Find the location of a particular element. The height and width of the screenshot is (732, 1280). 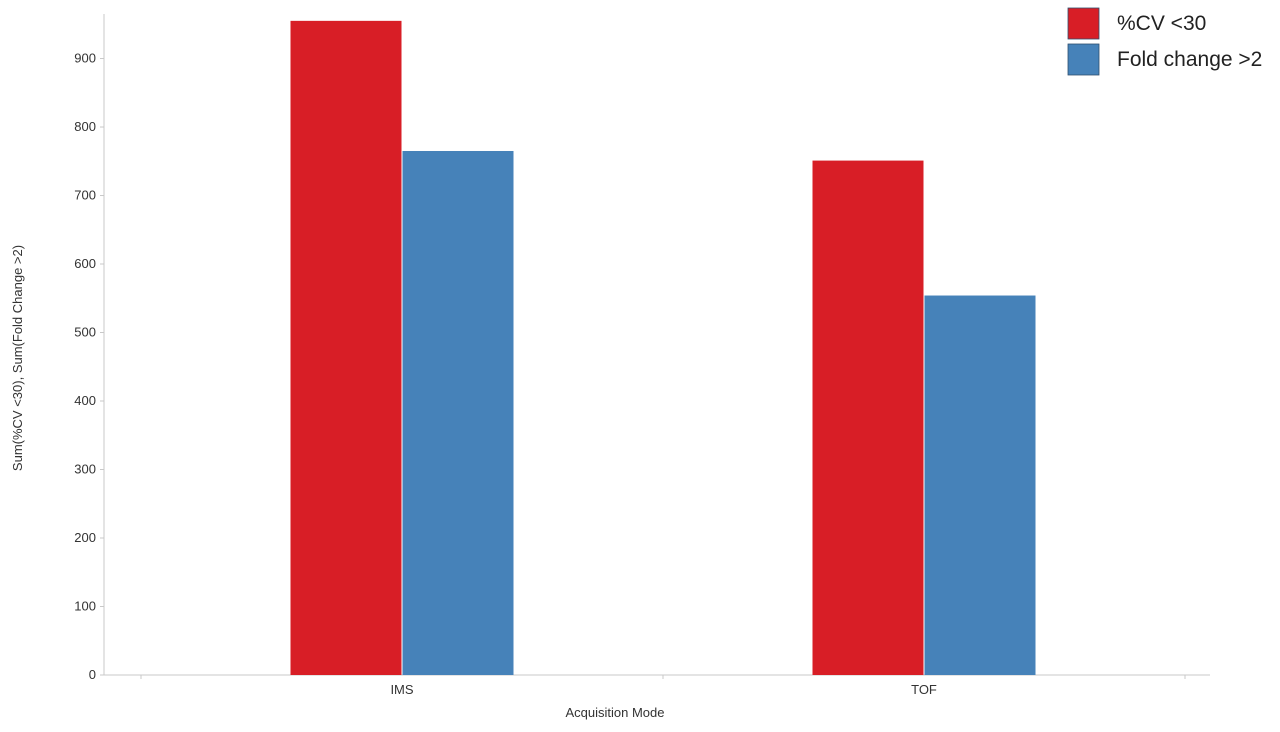

legend-label: Fold change >2 is located at coordinates (1189, 59).